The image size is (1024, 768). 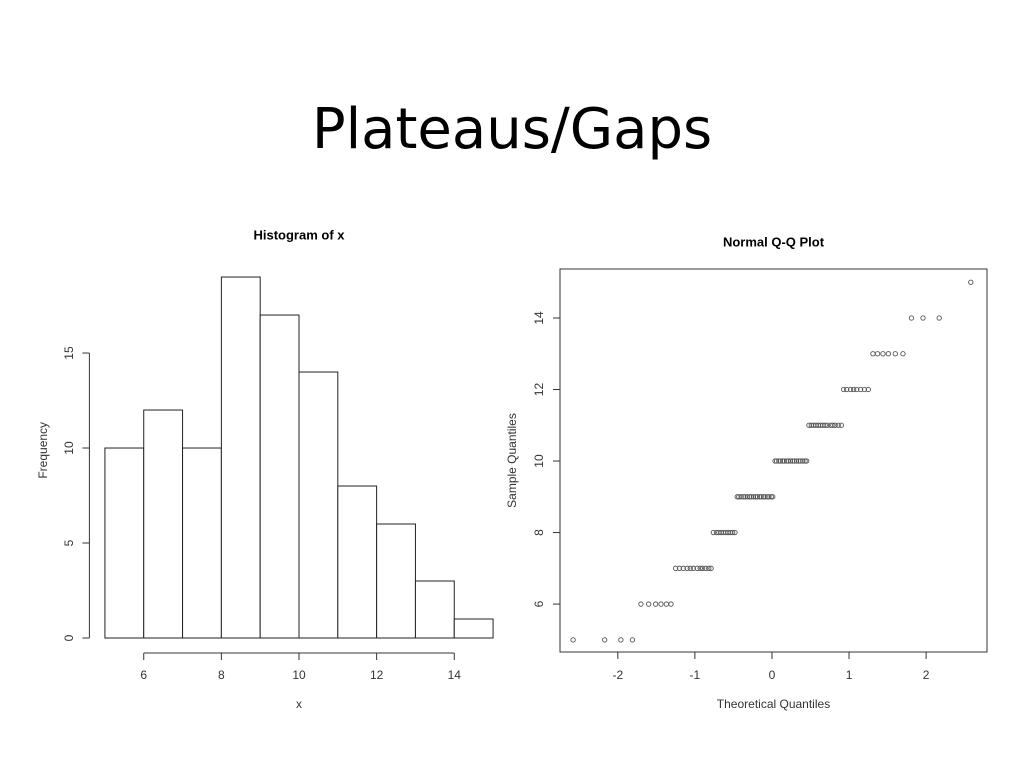 What do you see at coordinates (299, 675) in the screenshot?
I see `x-tick-label: 10` at bounding box center [299, 675].